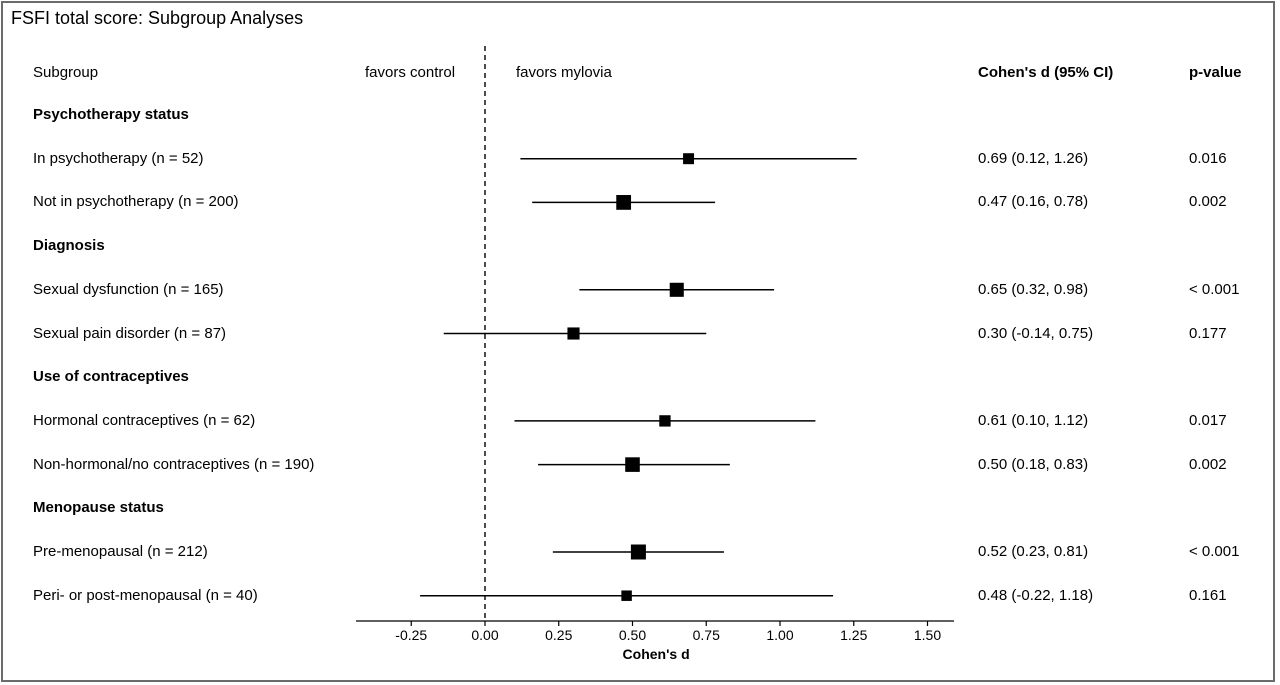 Image resolution: width=1280 pixels, height=685 pixels. Describe the element at coordinates (1033, 464) in the screenshot. I see `estimate-text: 0.50 (0.18, 0.83)` at that location.